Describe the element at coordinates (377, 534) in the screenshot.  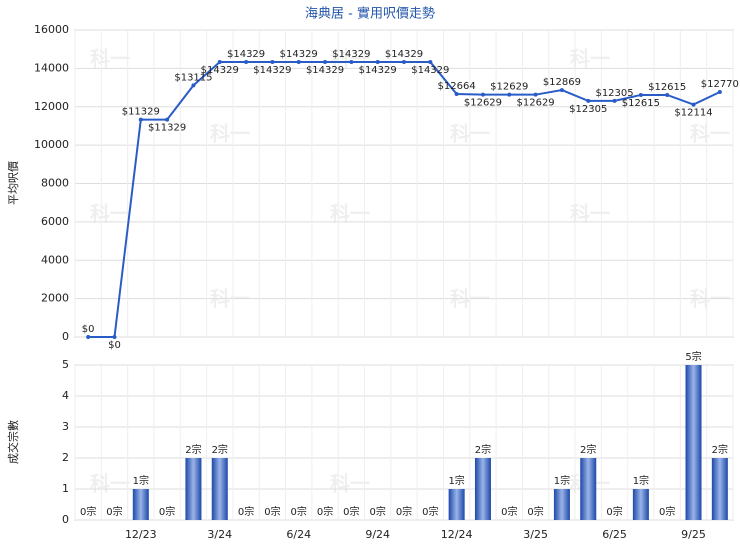
I see `x-tick-label: 9/24` at that location.